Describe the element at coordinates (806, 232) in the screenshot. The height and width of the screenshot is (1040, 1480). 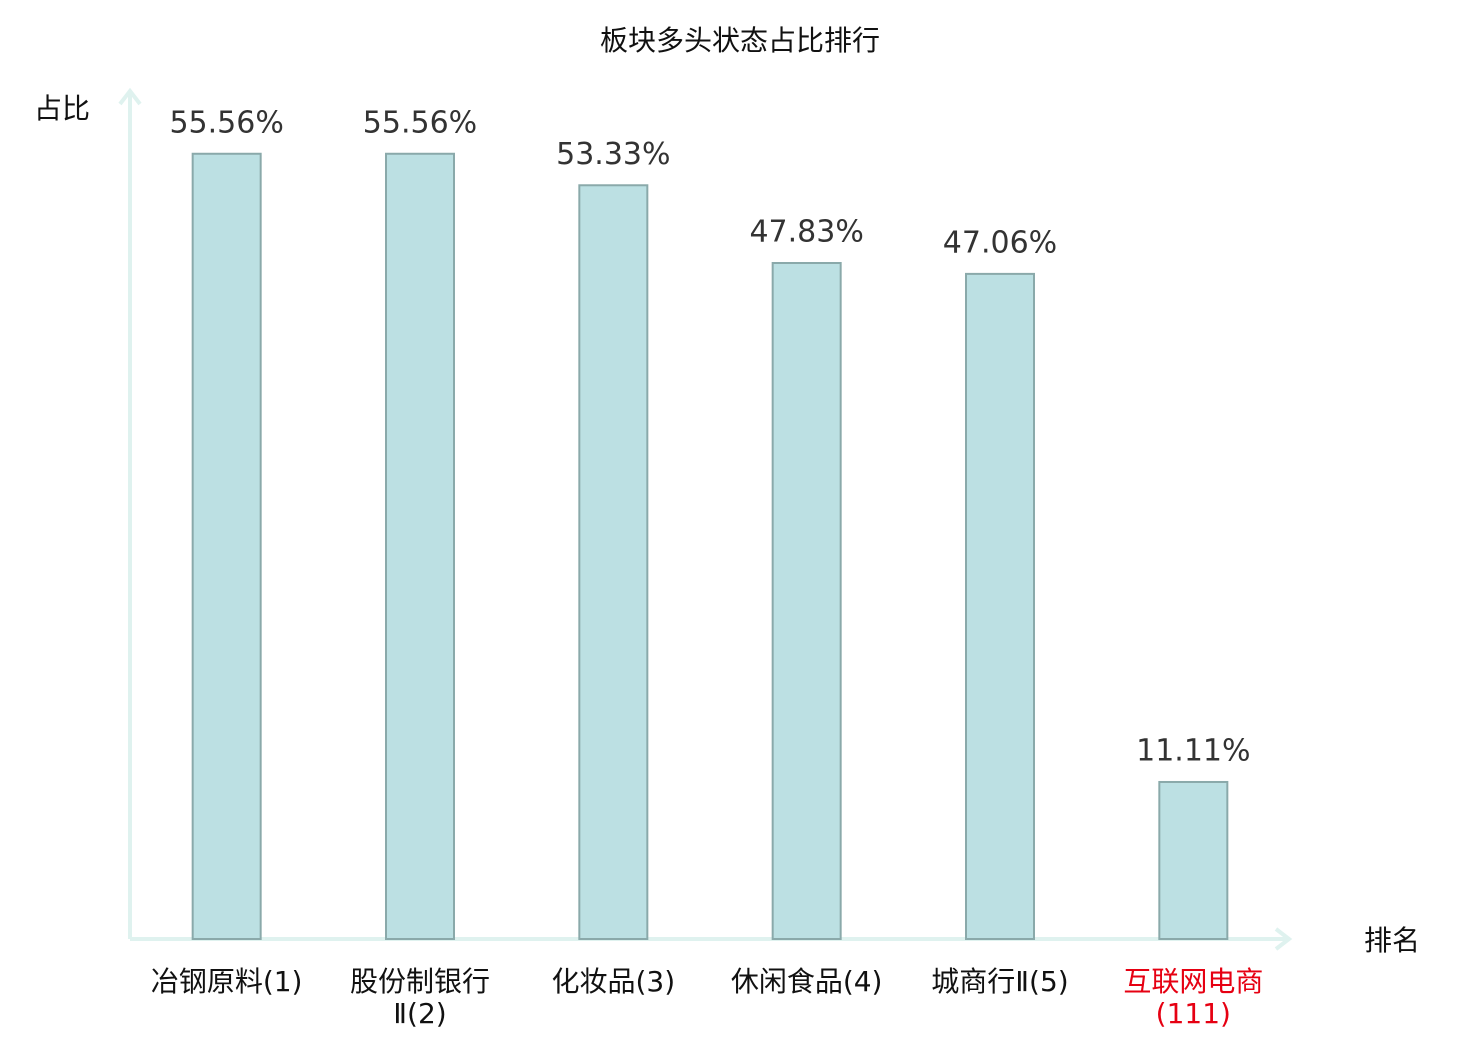
I see `value-label: 47.83%` at that location.